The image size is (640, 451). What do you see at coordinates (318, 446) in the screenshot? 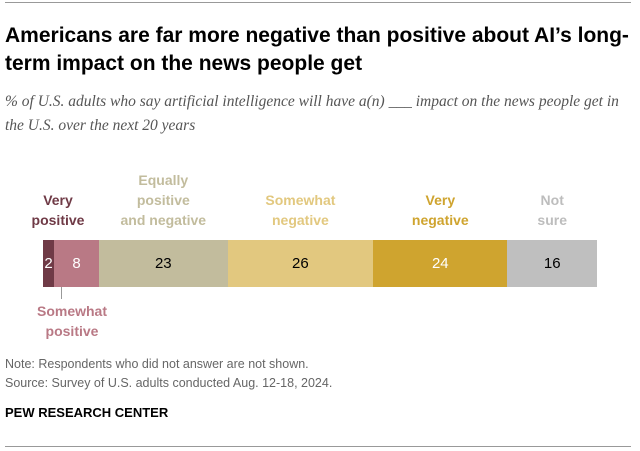
I see `bottom-rule` at bounding box center [318, 446].